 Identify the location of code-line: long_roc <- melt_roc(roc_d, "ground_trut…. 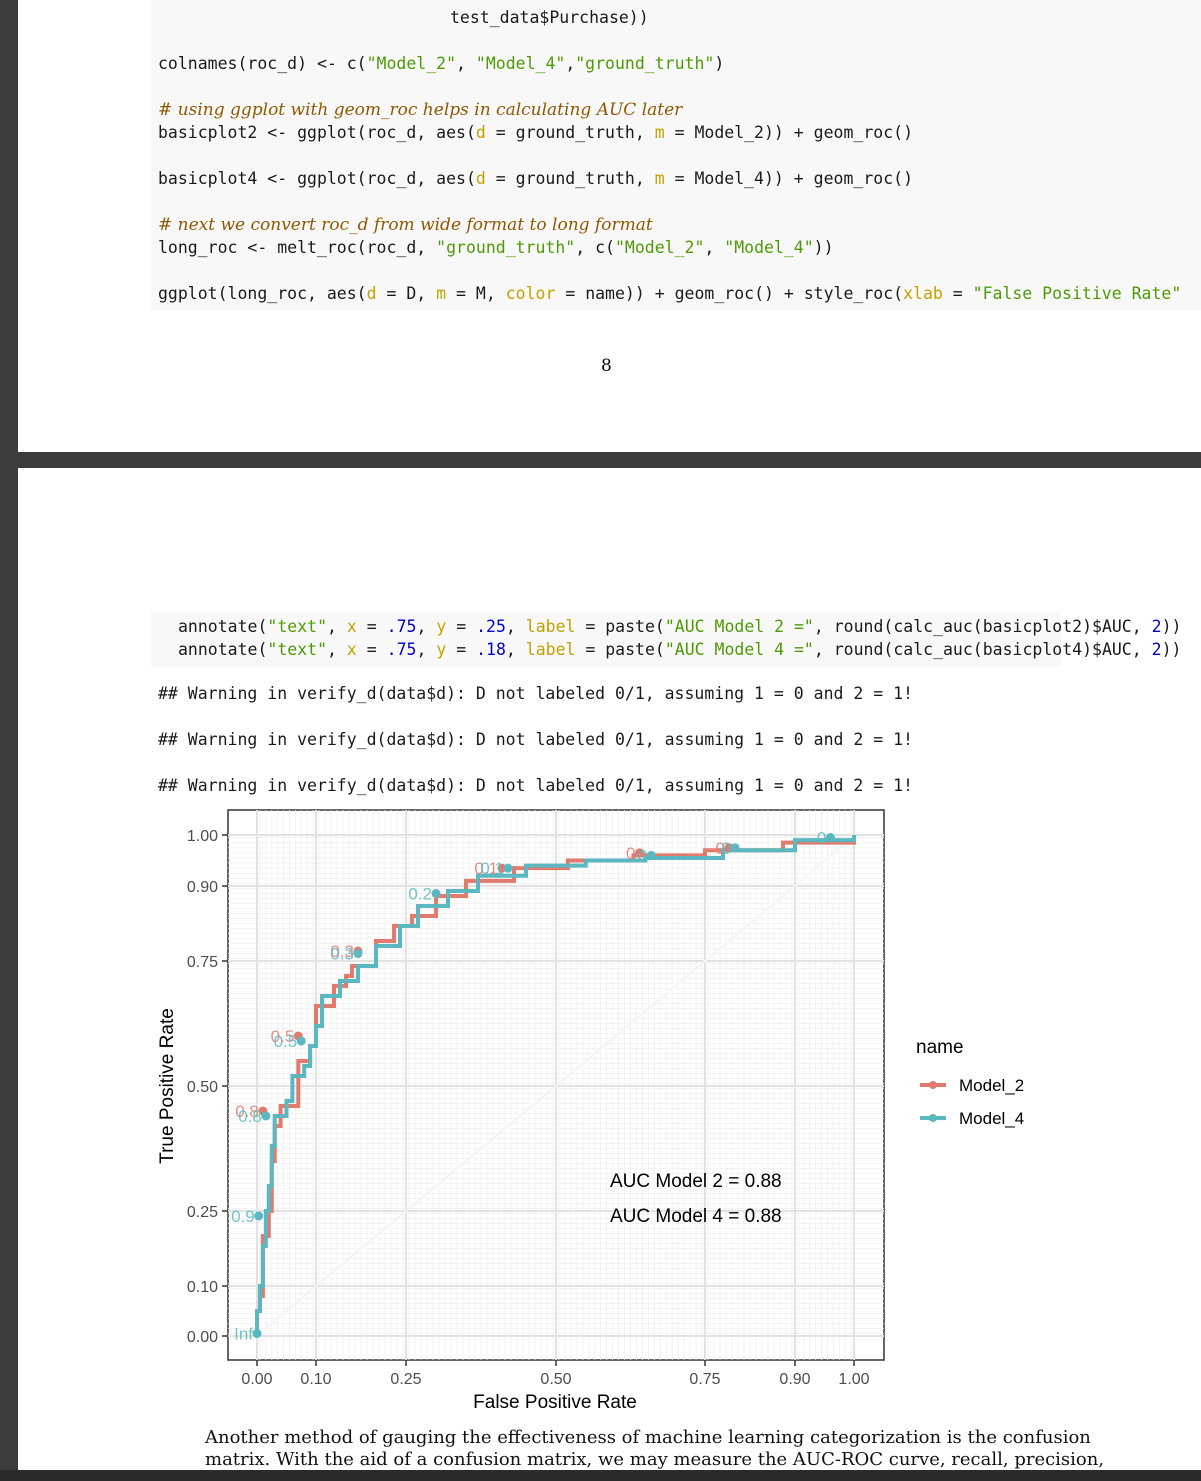
(496, 247).